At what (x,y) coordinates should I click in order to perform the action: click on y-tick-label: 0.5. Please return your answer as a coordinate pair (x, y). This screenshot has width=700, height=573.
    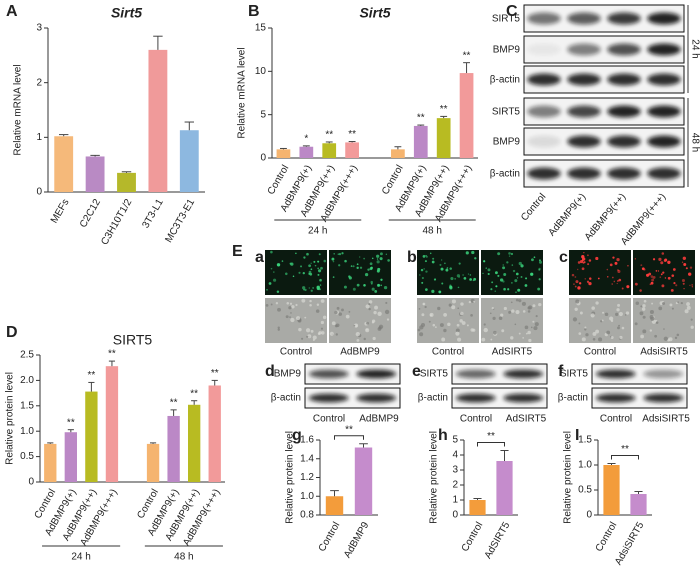
    Looking at the image, I should click on (27, 456).